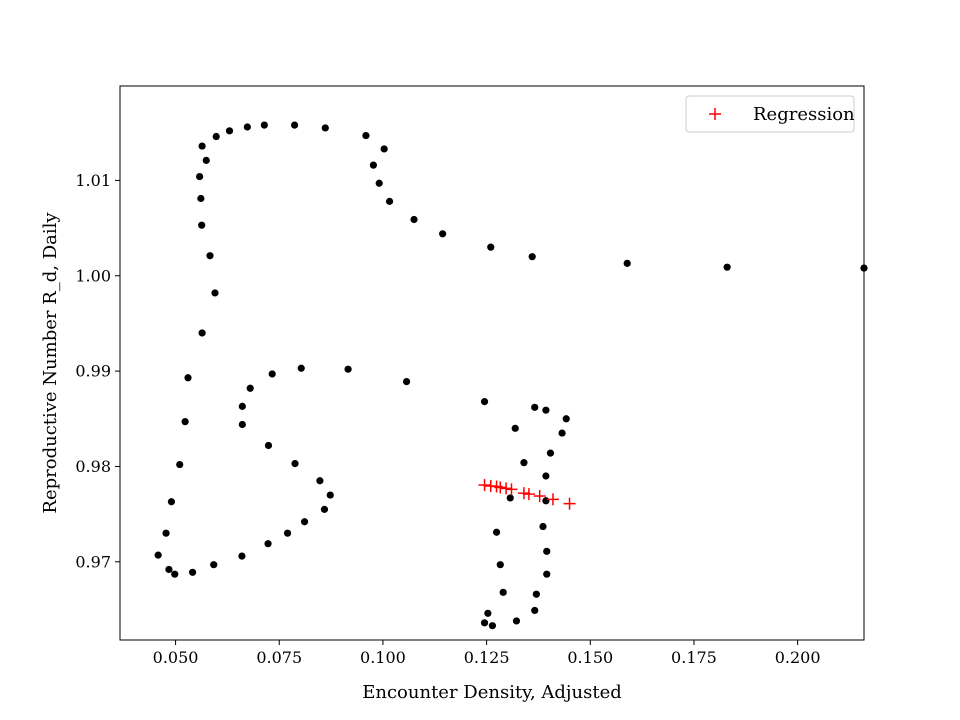 The image size is (960, 720). I want to click on y-axis-label: Reproductive Number R_d, Daily, so click(50, 363).